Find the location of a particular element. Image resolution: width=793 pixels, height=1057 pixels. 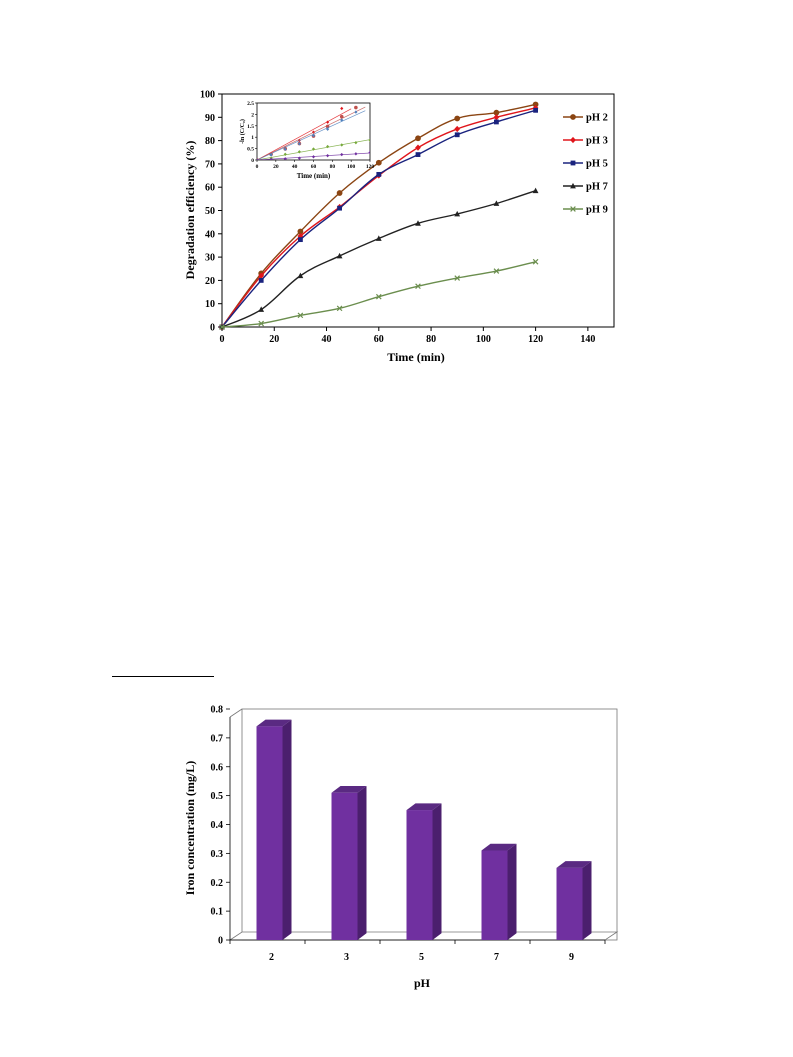

bar-x-tick-label: 3 is located at coordinates (346, 957).